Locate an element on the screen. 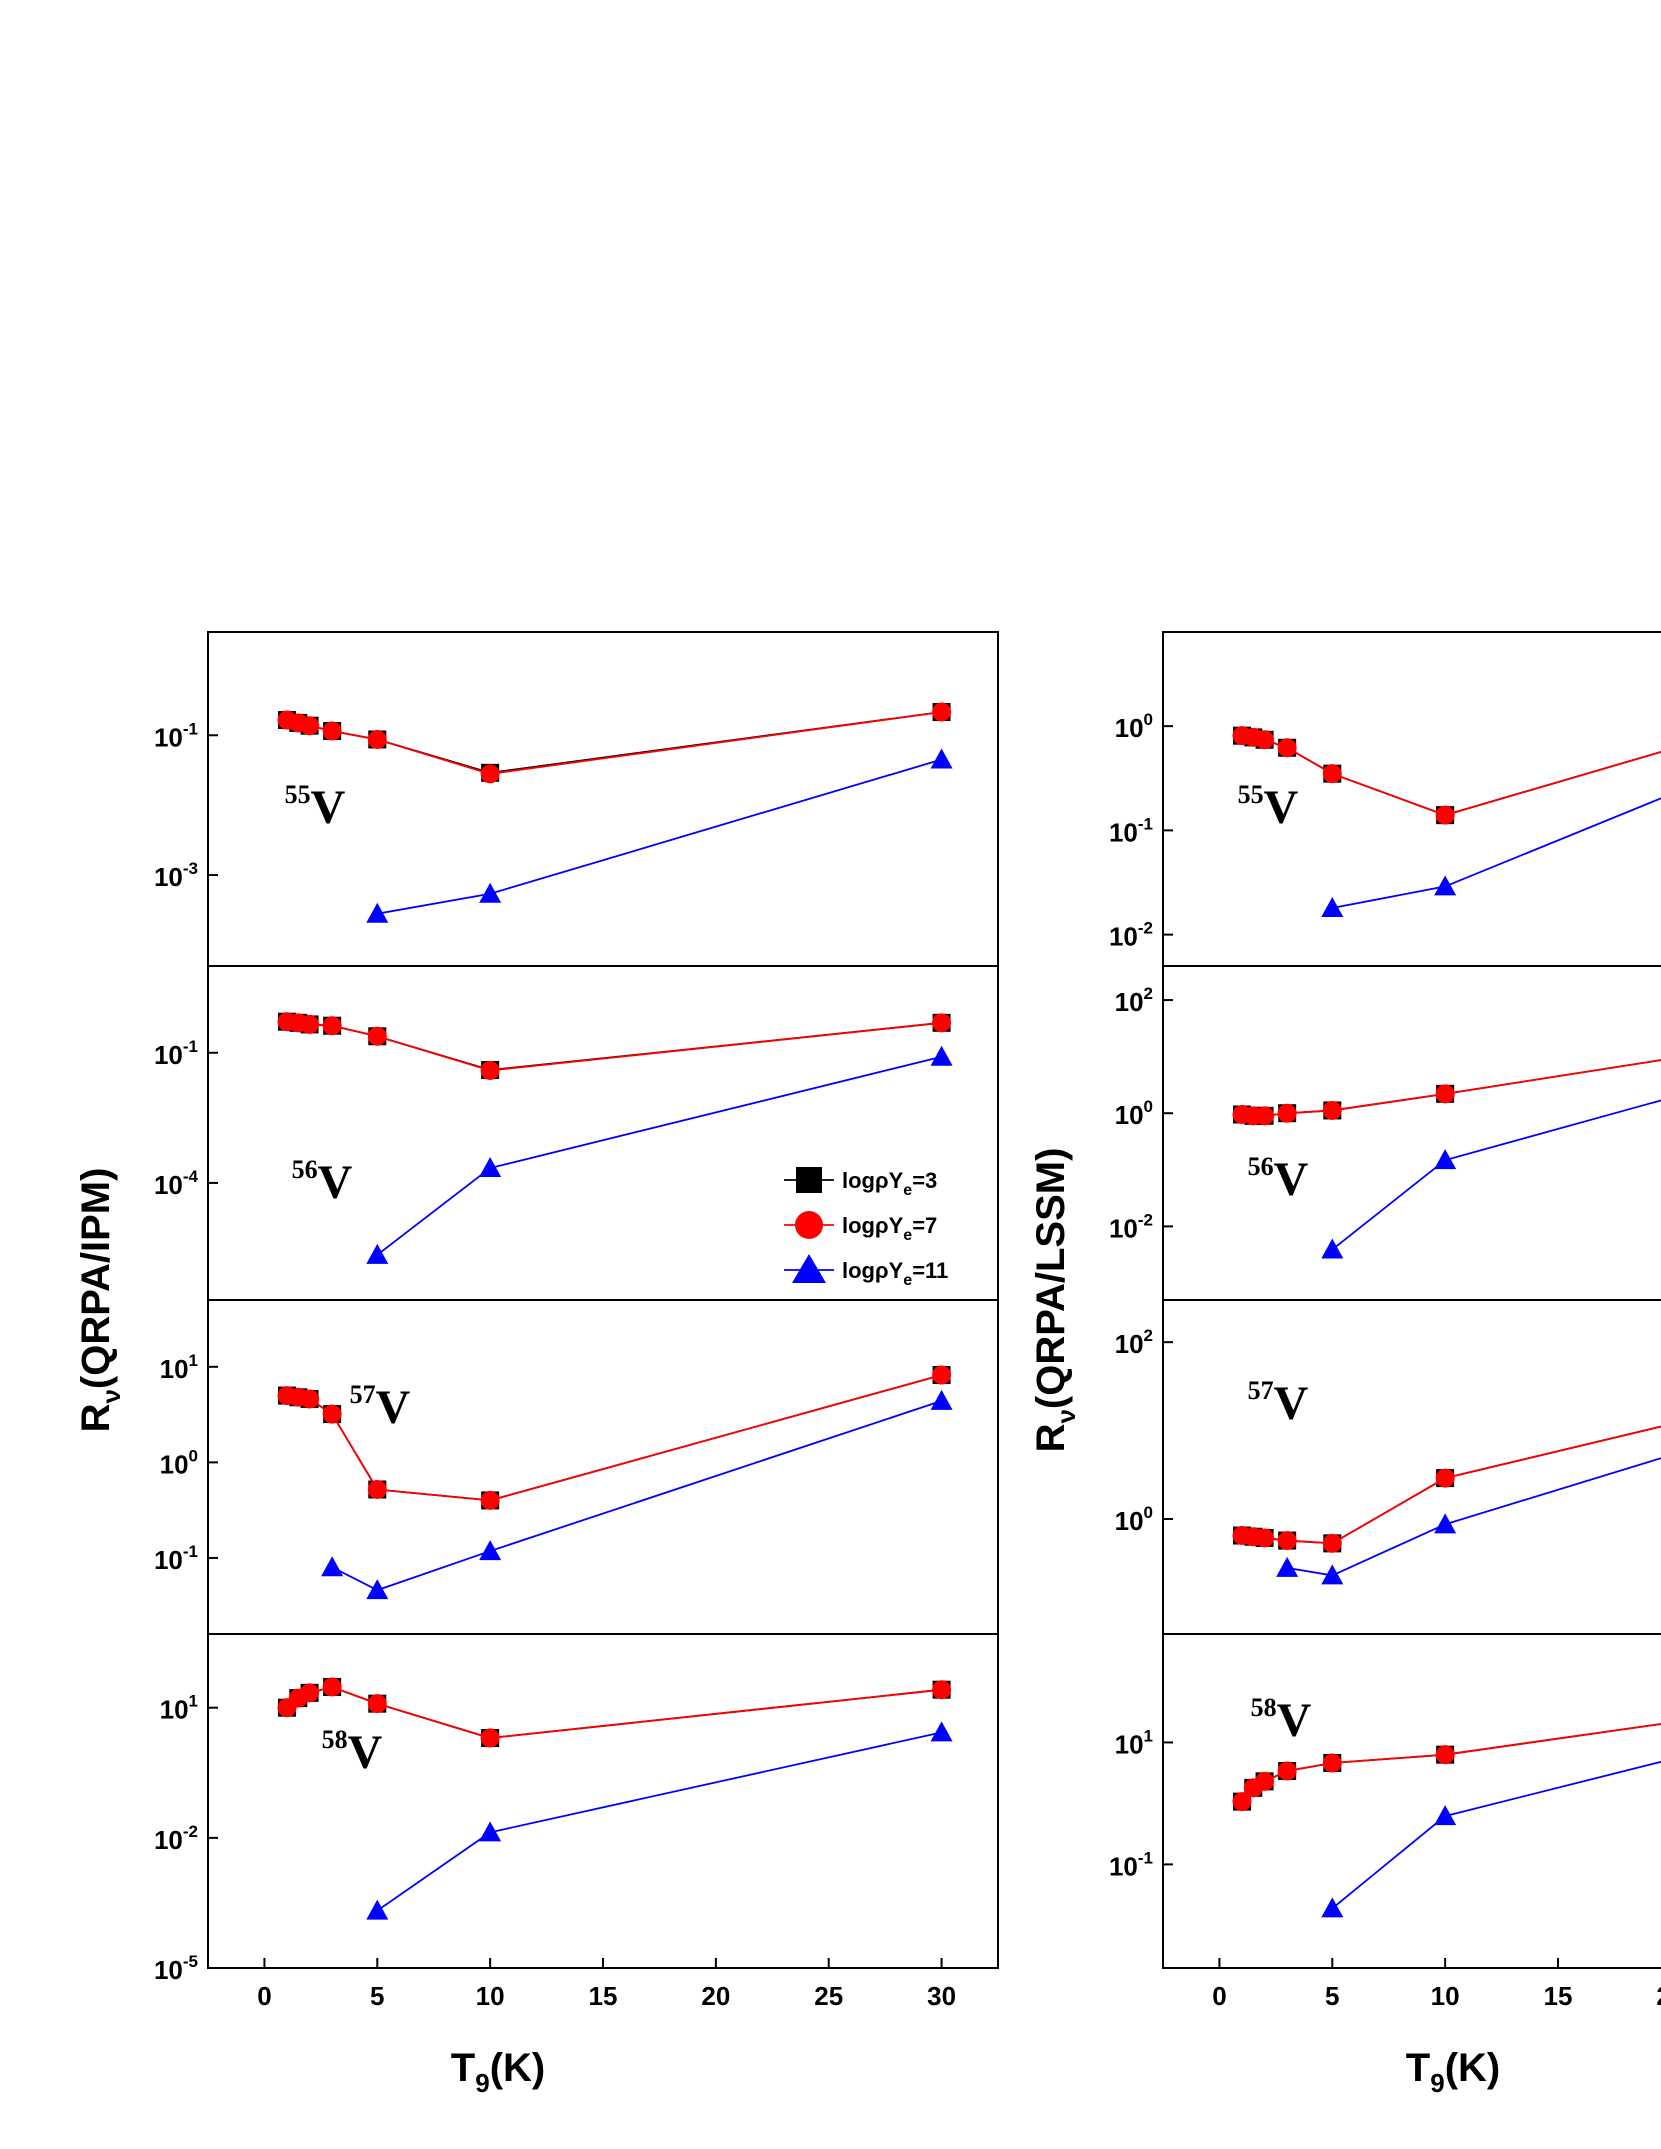  mass-number: 56 is located at coordinates (305, 1169).